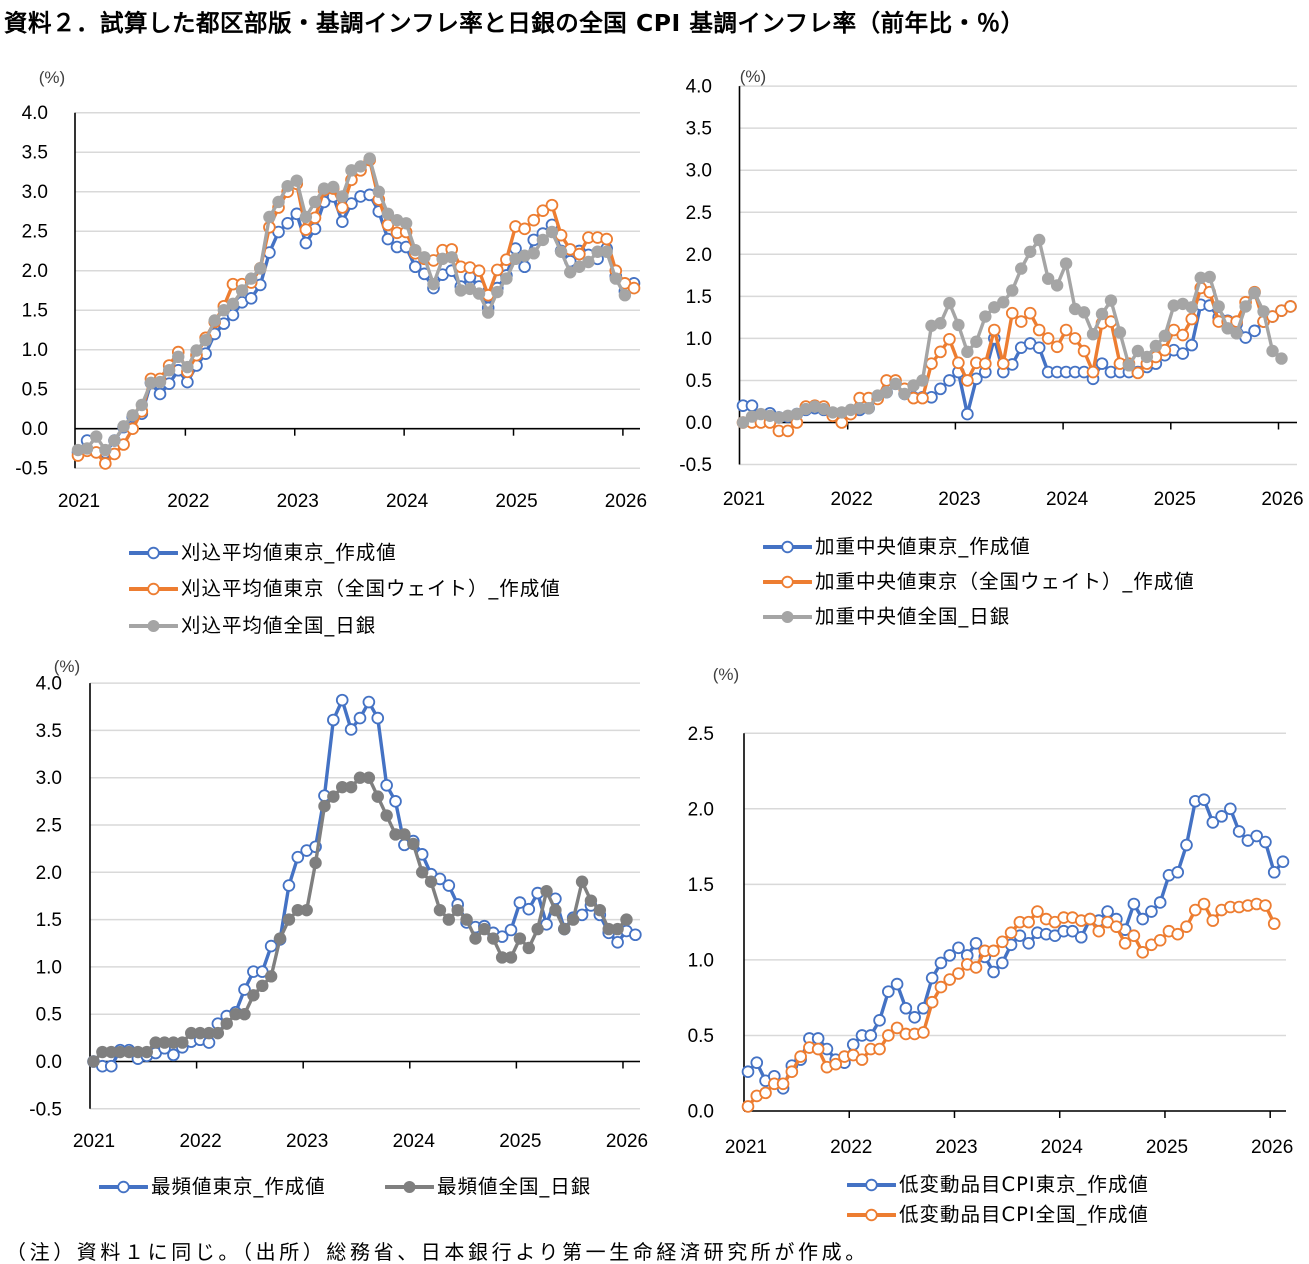 The image size is (1309, 1264). I want to click on series-line, so click(364, 883).